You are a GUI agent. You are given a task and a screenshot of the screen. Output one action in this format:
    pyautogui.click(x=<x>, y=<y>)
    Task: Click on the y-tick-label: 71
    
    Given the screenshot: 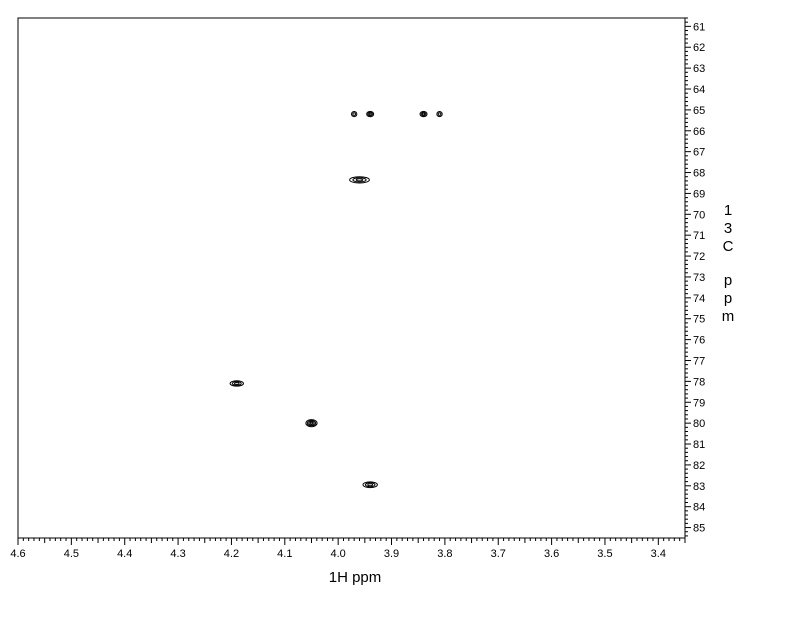 What is the action you would take?
    pyautogui.click(x=699, y=236)
    